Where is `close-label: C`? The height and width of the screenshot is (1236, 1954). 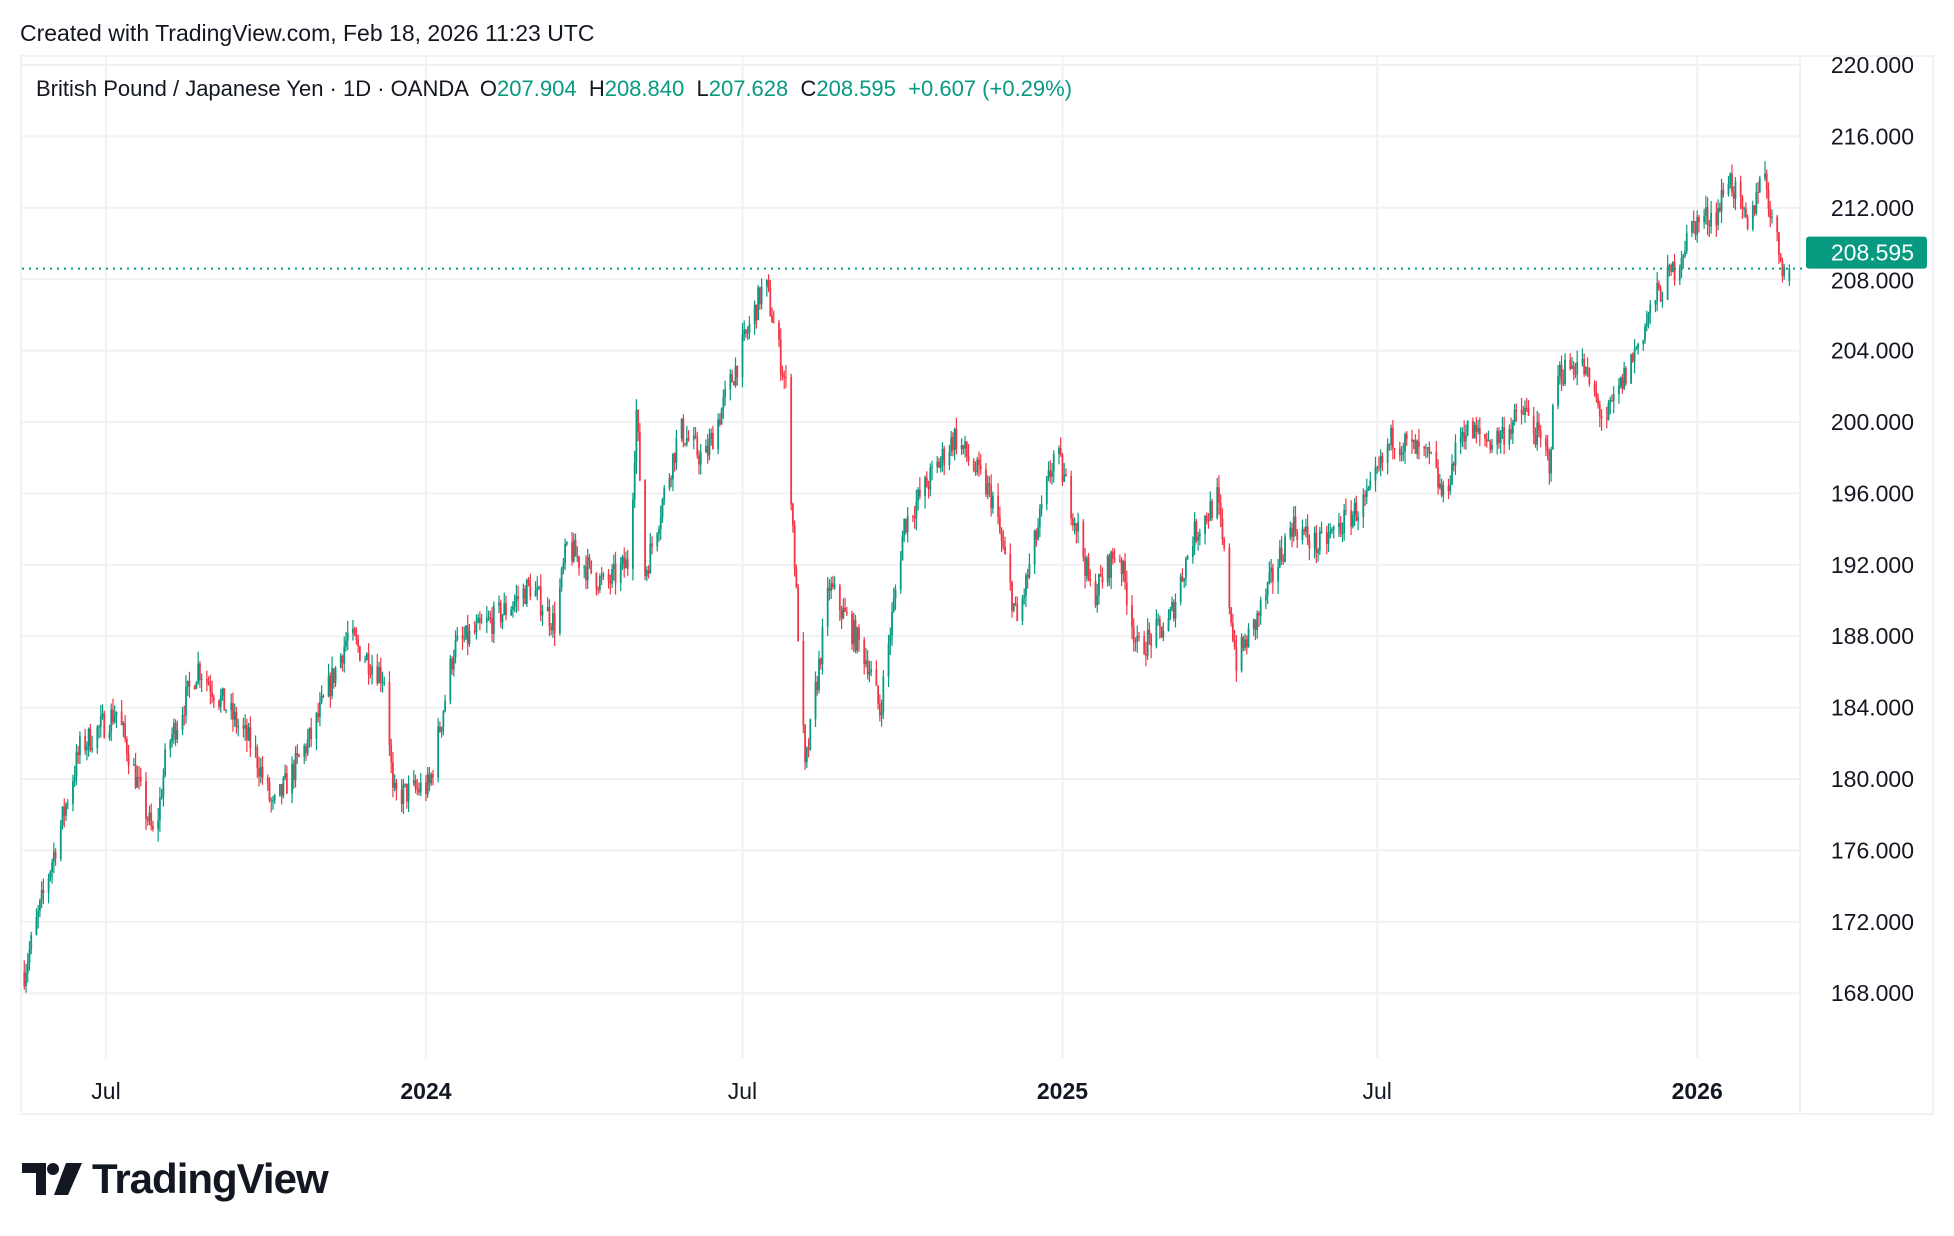 close-label: C is located at coordinates (808, 88).